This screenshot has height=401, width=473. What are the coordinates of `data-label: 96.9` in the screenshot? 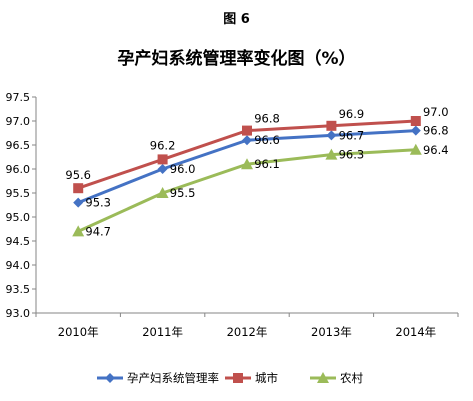 It's located at (352, 114).